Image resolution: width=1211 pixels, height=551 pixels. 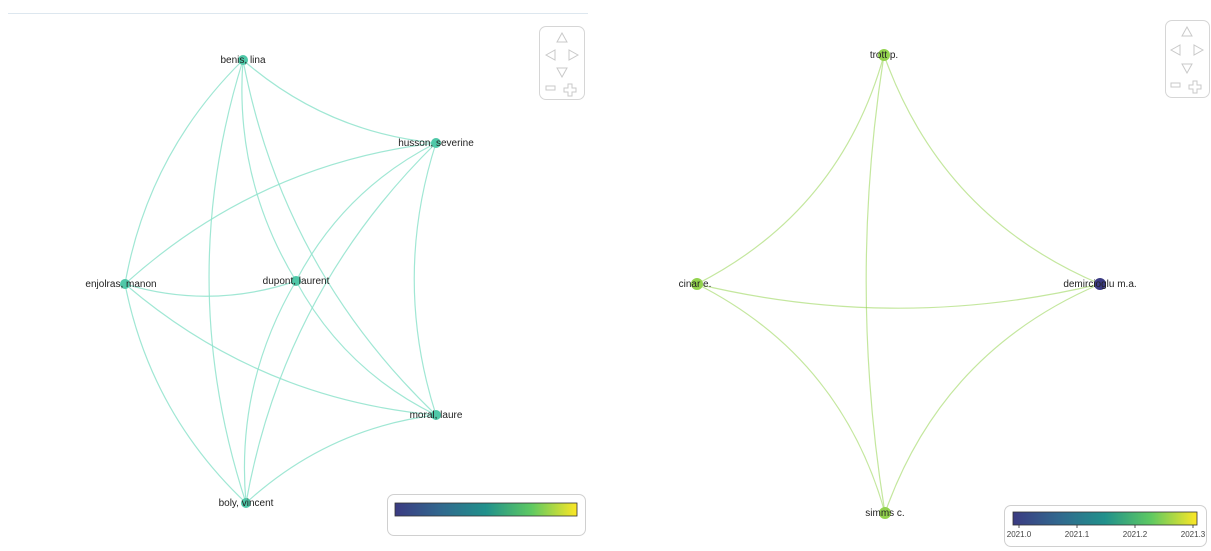 I want to click on edge-benis-husson, so click(x=339, y=101).